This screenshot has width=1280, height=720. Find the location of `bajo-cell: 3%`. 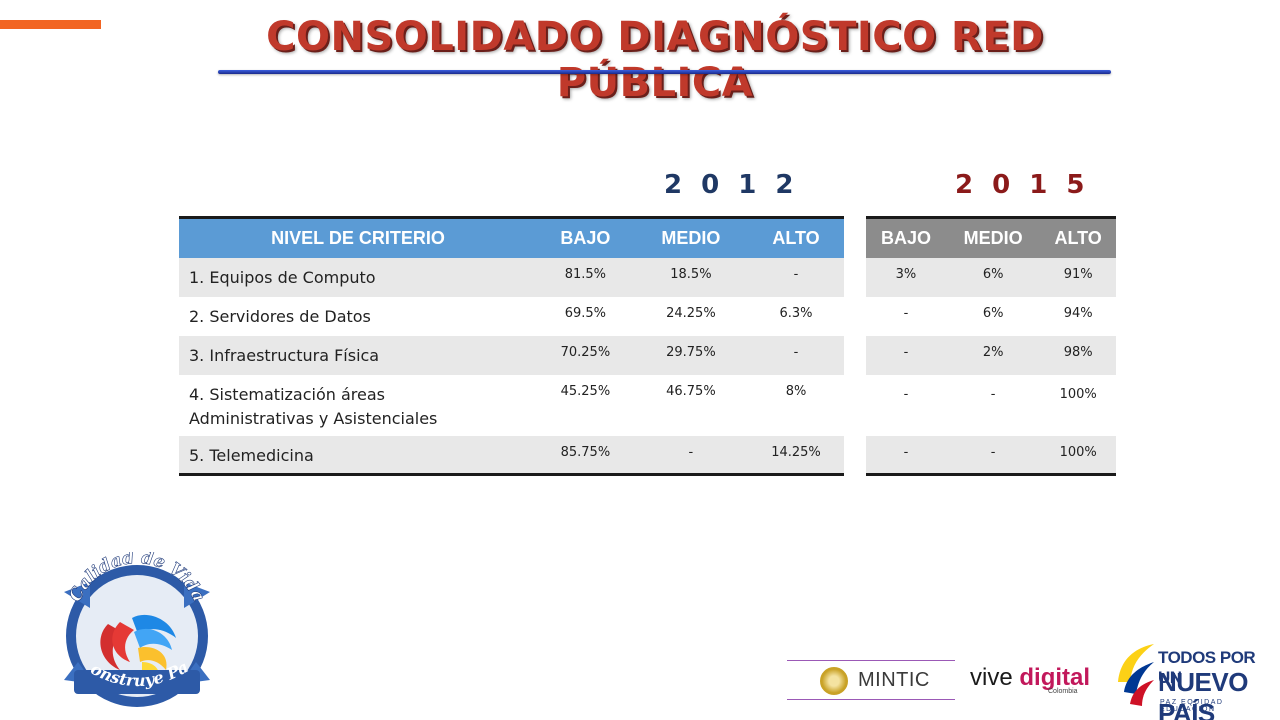

bajo-cell: 3% is located at coordinates (906, 274).